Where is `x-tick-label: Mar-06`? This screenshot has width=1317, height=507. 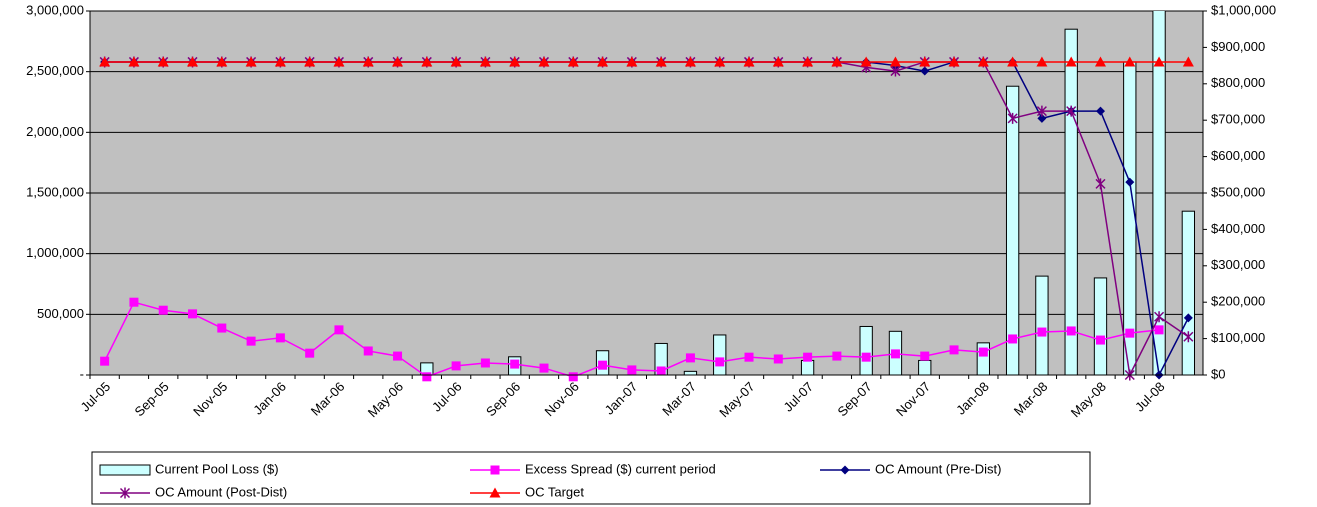 x-tick-label: Mar-06 is located at coordinates (328, 399).